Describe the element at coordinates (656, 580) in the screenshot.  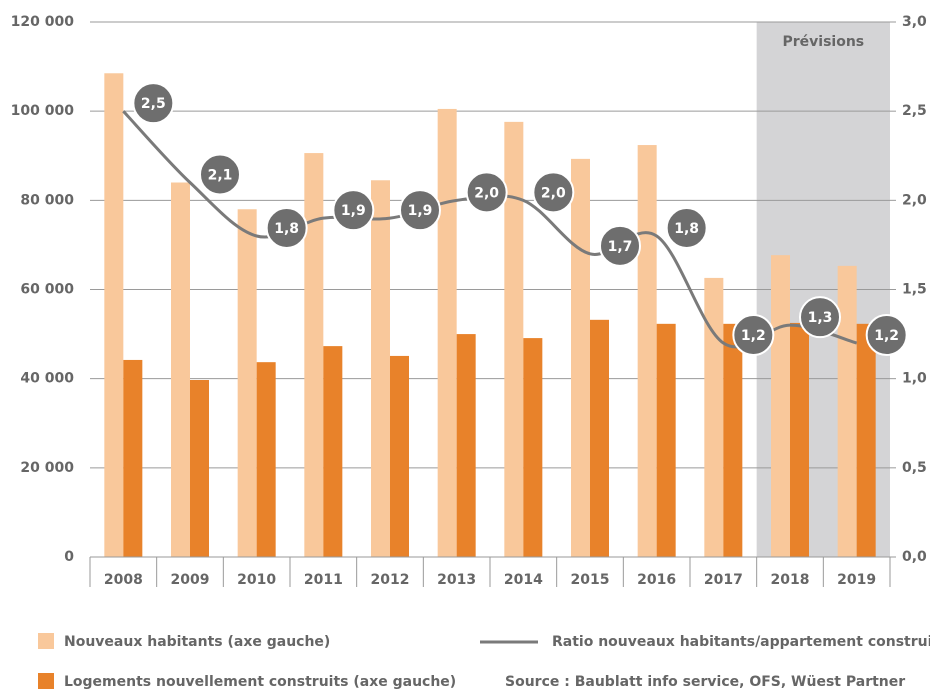
I see `x-tick-label: 2016` at that location.